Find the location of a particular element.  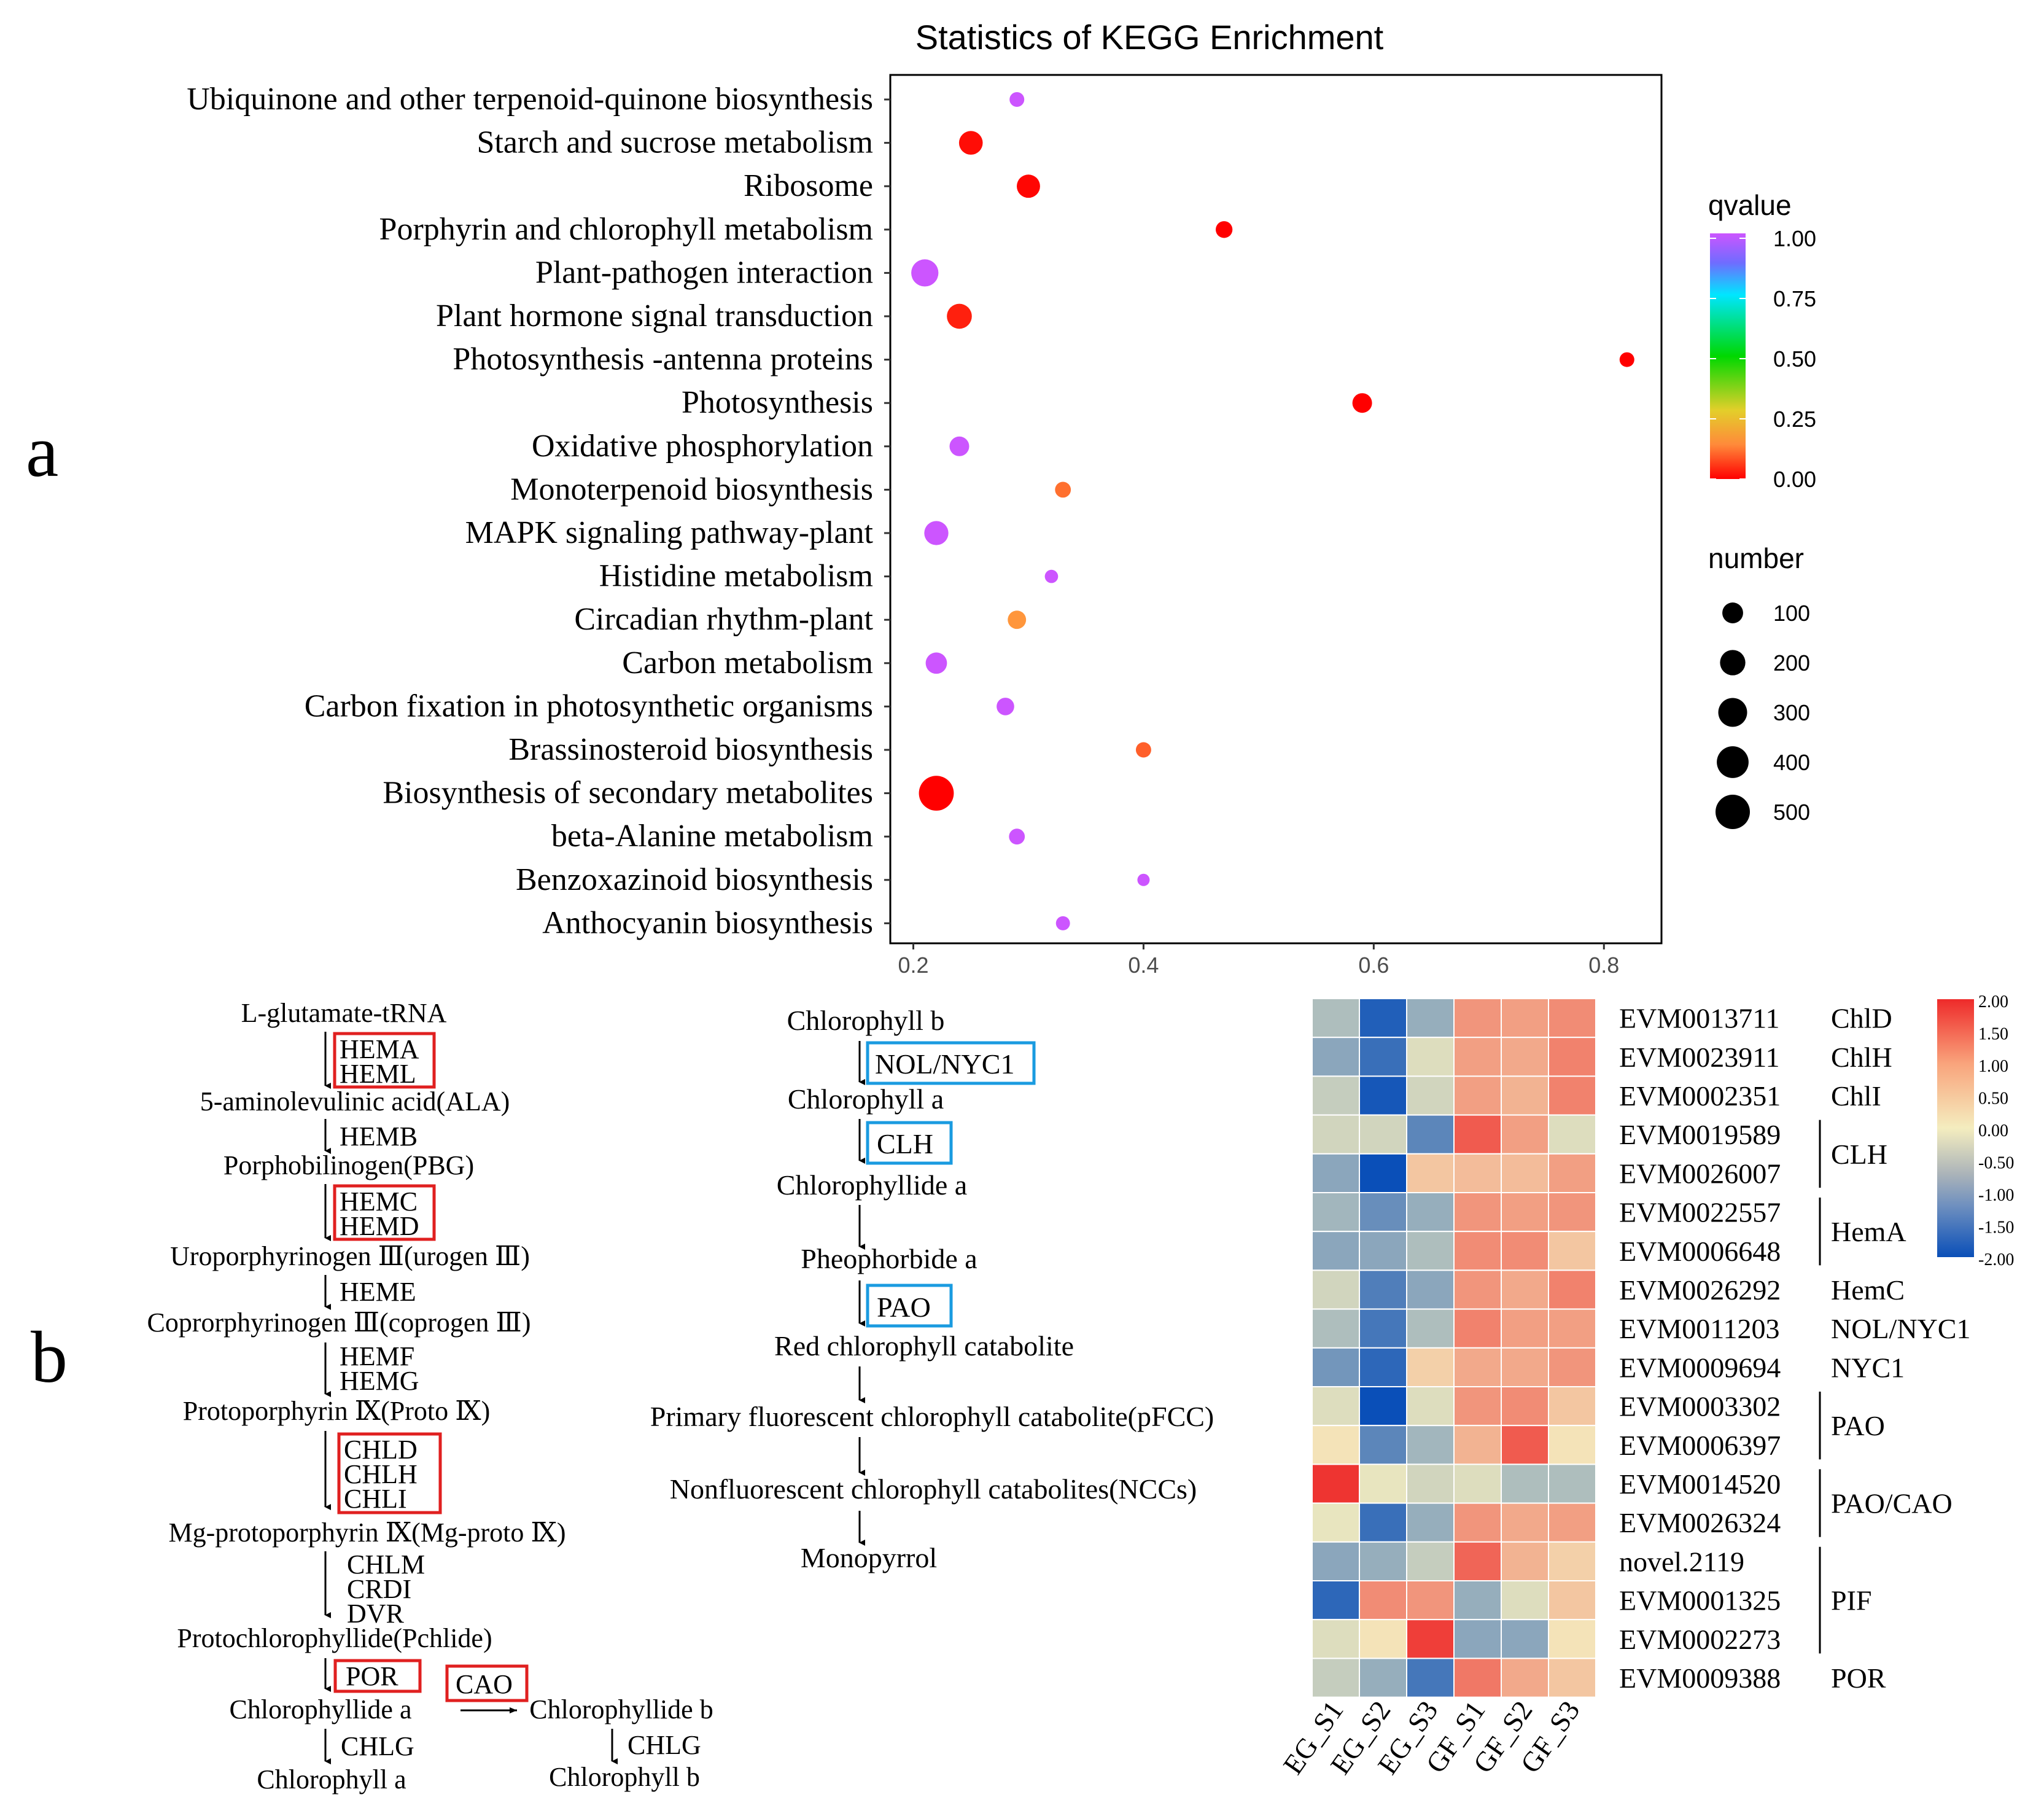

pathway-label-plant-hormone-signal-transduction: Plant hormone signal transduction is located at coordinates (654, 315).